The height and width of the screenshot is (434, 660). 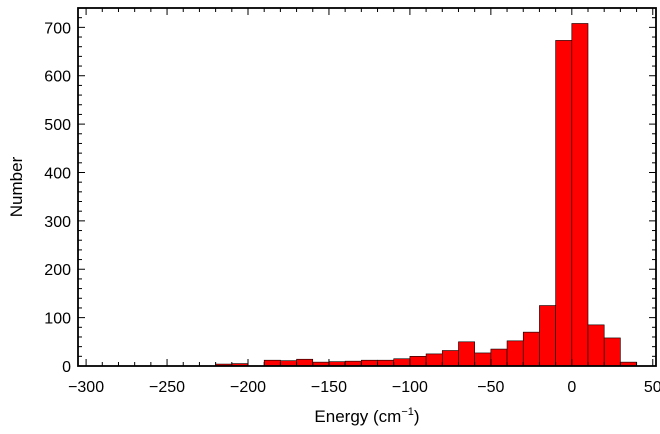 What do you see at coordinates (248, 387) in the screenshot?
I see `x-tick-label: −200` at bounding box center [248, 387].